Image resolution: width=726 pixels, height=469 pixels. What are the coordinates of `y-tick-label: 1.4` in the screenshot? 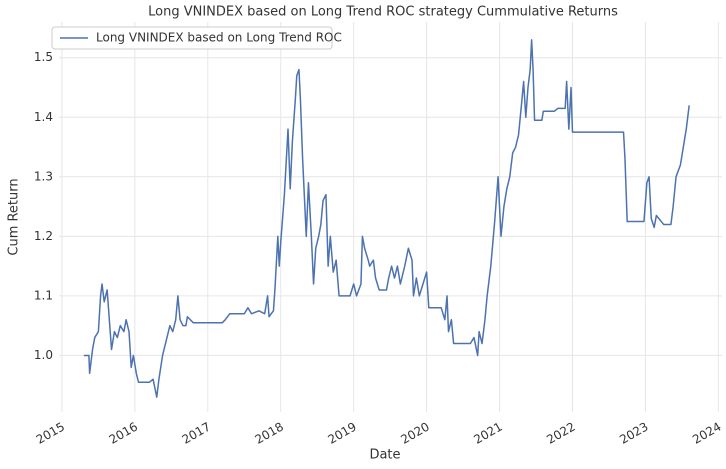 It's located at (43, 117).